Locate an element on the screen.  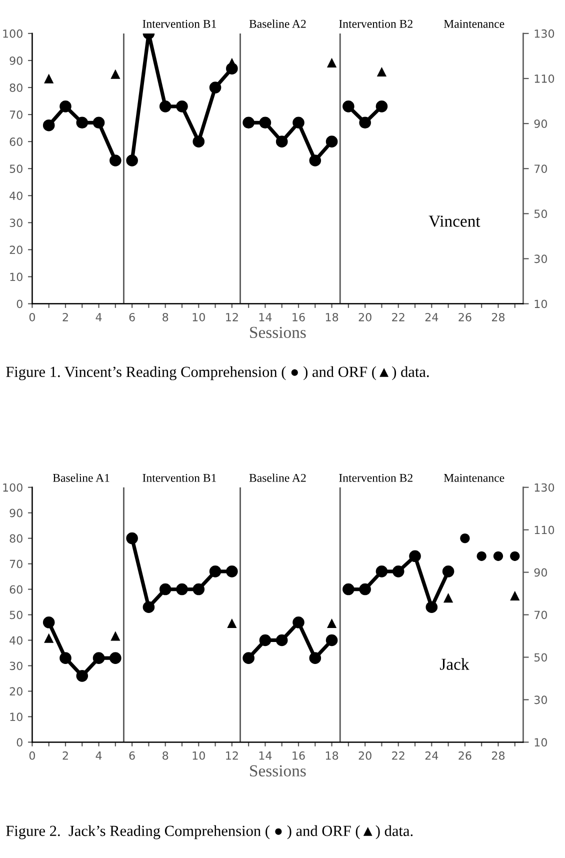
x-tick-label: 28 is located at coordinates (498, 317).